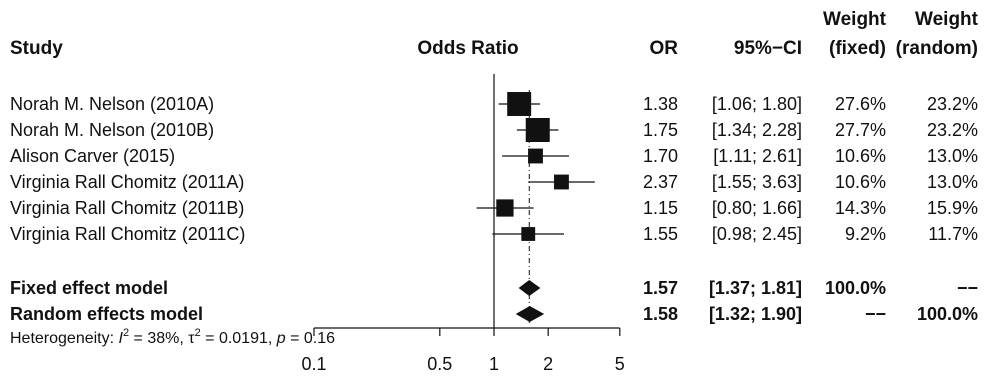  I want to click on header-weight-fixed: (fixed), so click(857, 48).